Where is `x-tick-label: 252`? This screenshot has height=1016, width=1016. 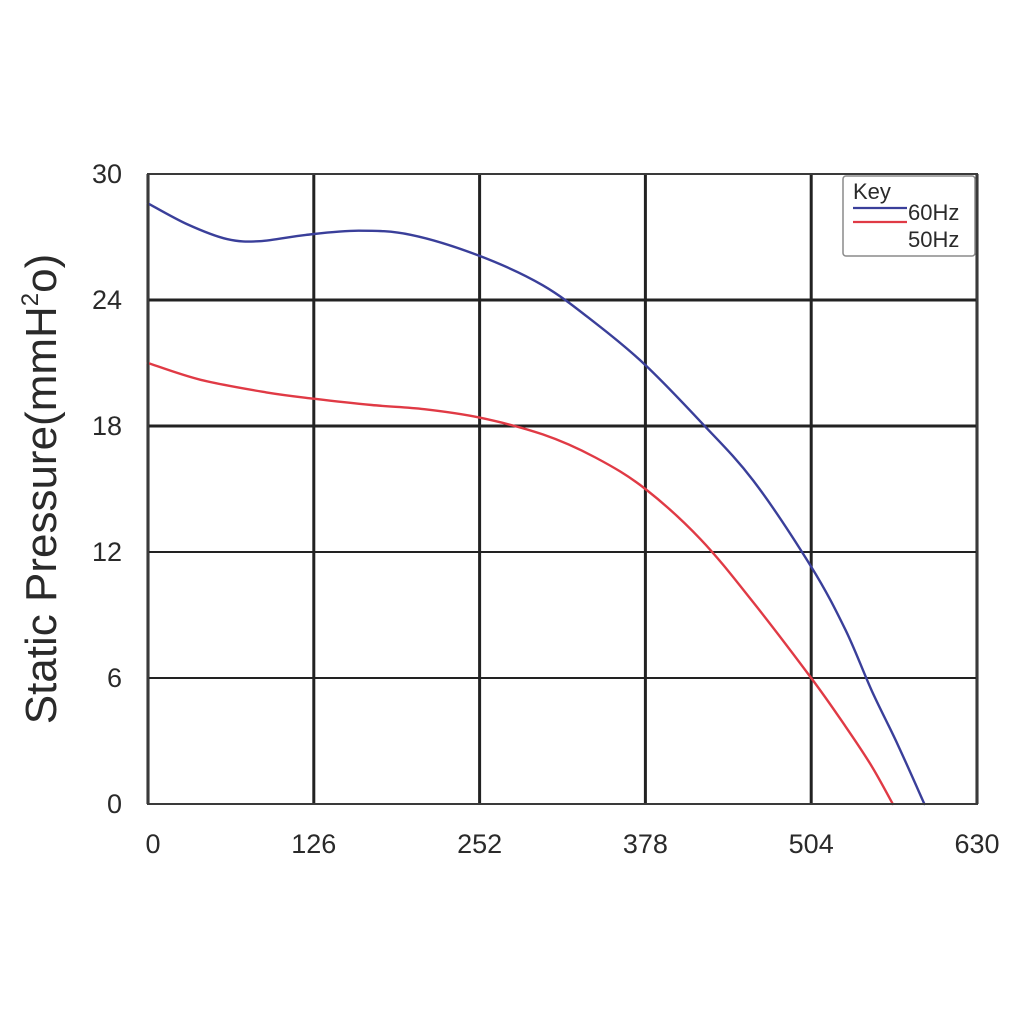
x-tick-label: 252 is located at coordinates (479, 844).